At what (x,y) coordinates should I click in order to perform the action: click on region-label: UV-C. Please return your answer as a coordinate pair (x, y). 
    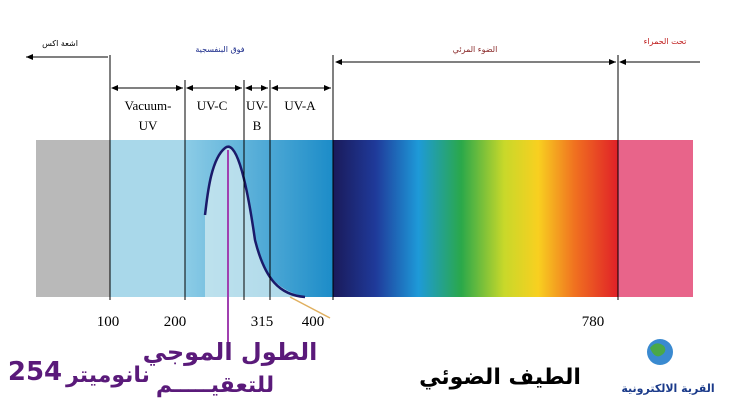
    Looking at the image, I should click on (212, 105).